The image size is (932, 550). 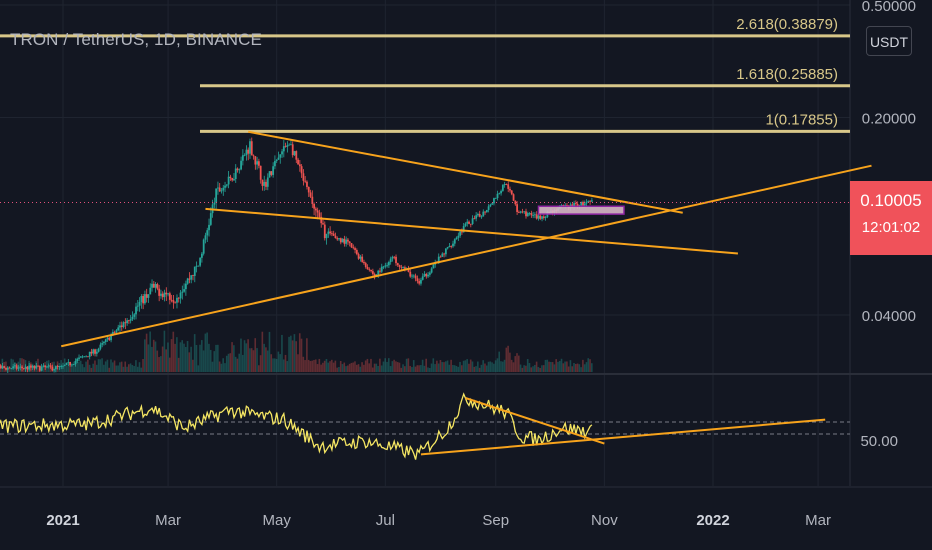 What do you see at coordinates (889, 7) in the screenshot?
I see `price-tick-label: 0.50000` at bounding box center [889, 7].